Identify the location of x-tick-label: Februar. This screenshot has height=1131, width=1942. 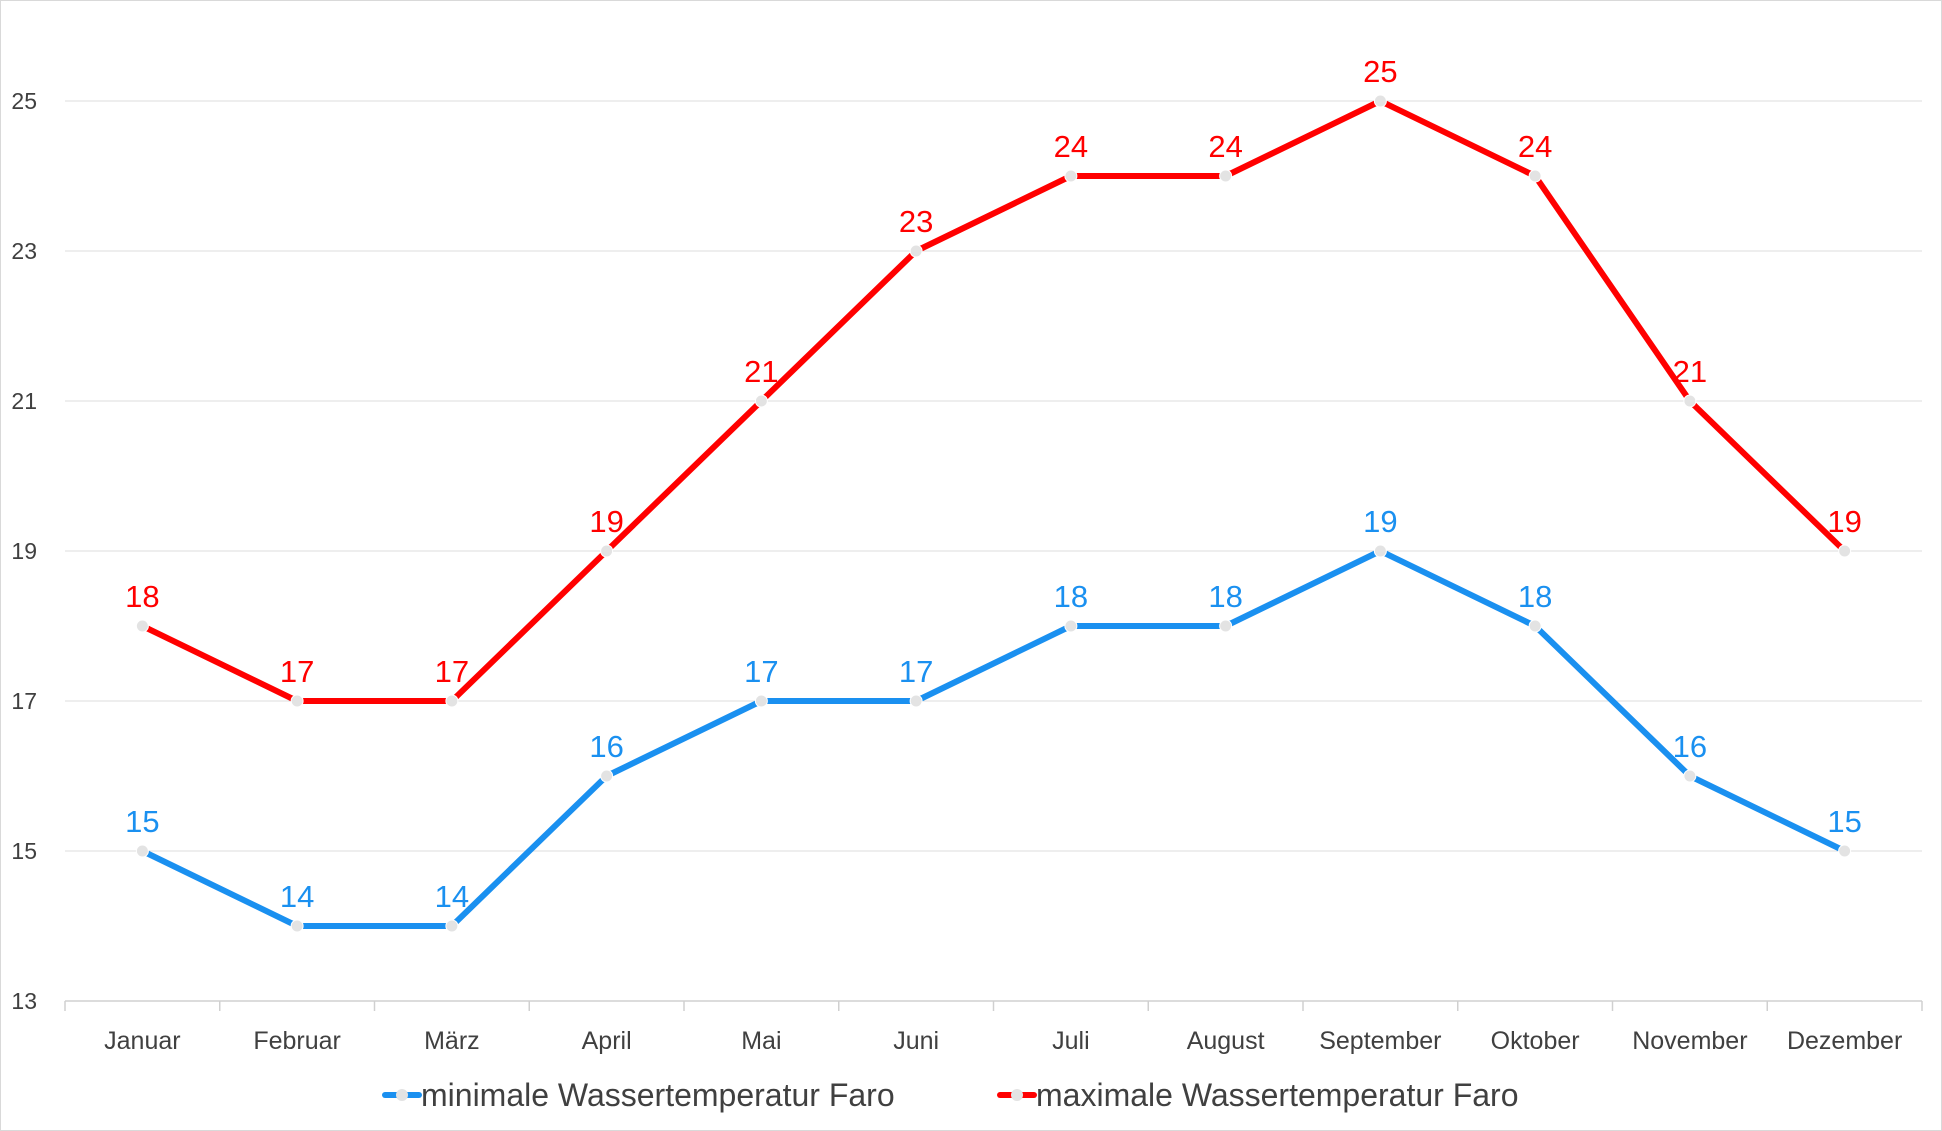
(297, 1041).